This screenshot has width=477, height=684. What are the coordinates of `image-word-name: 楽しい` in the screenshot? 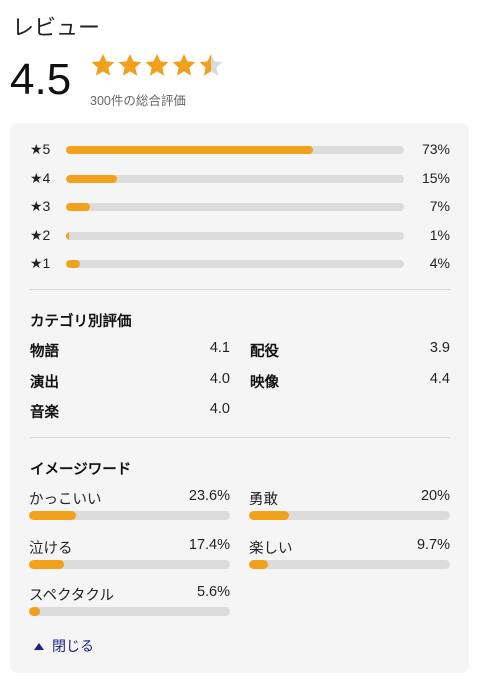 It's located at (271, 549).